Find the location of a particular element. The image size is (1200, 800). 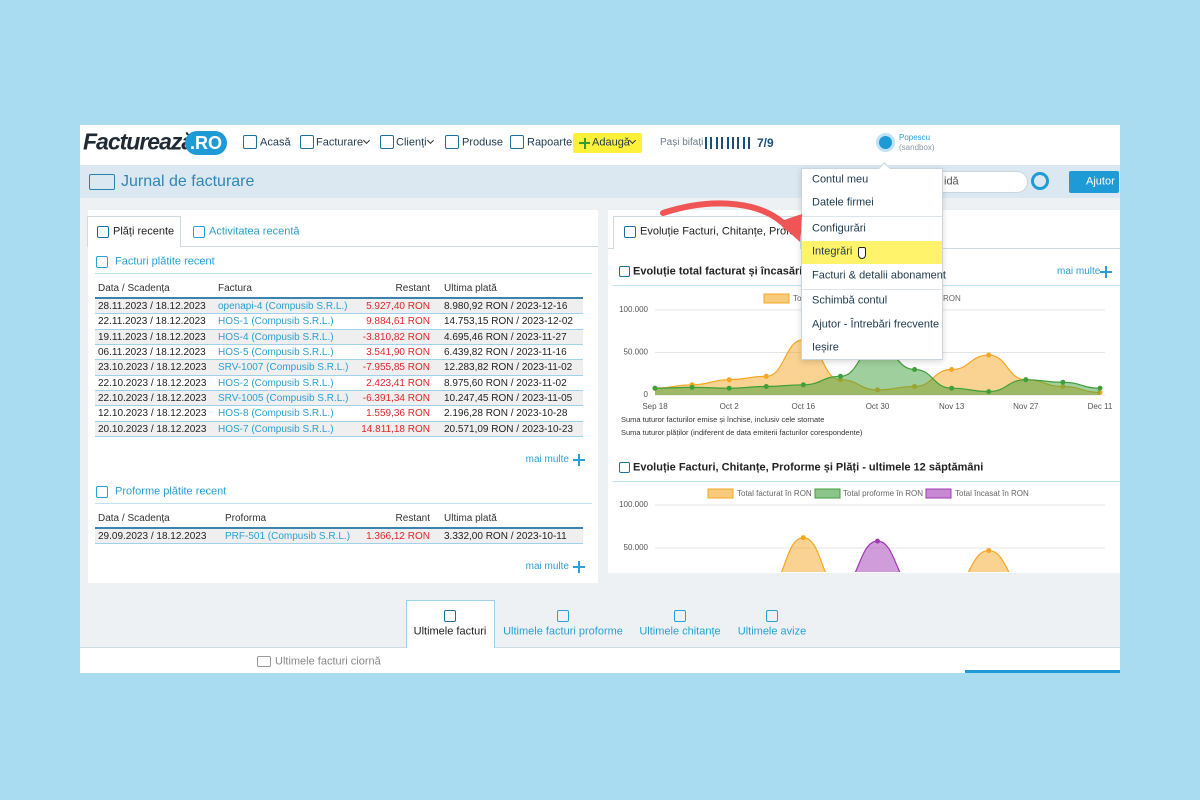

cell: 8.980,92 RON / 2023-12-16 is located at coordinates (506, 306).